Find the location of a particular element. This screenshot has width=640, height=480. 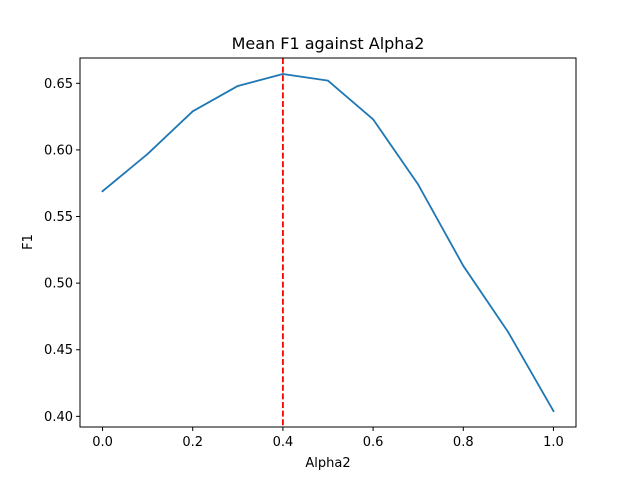

x-tick-label: 0.0 is located at coordinates (102, 442).